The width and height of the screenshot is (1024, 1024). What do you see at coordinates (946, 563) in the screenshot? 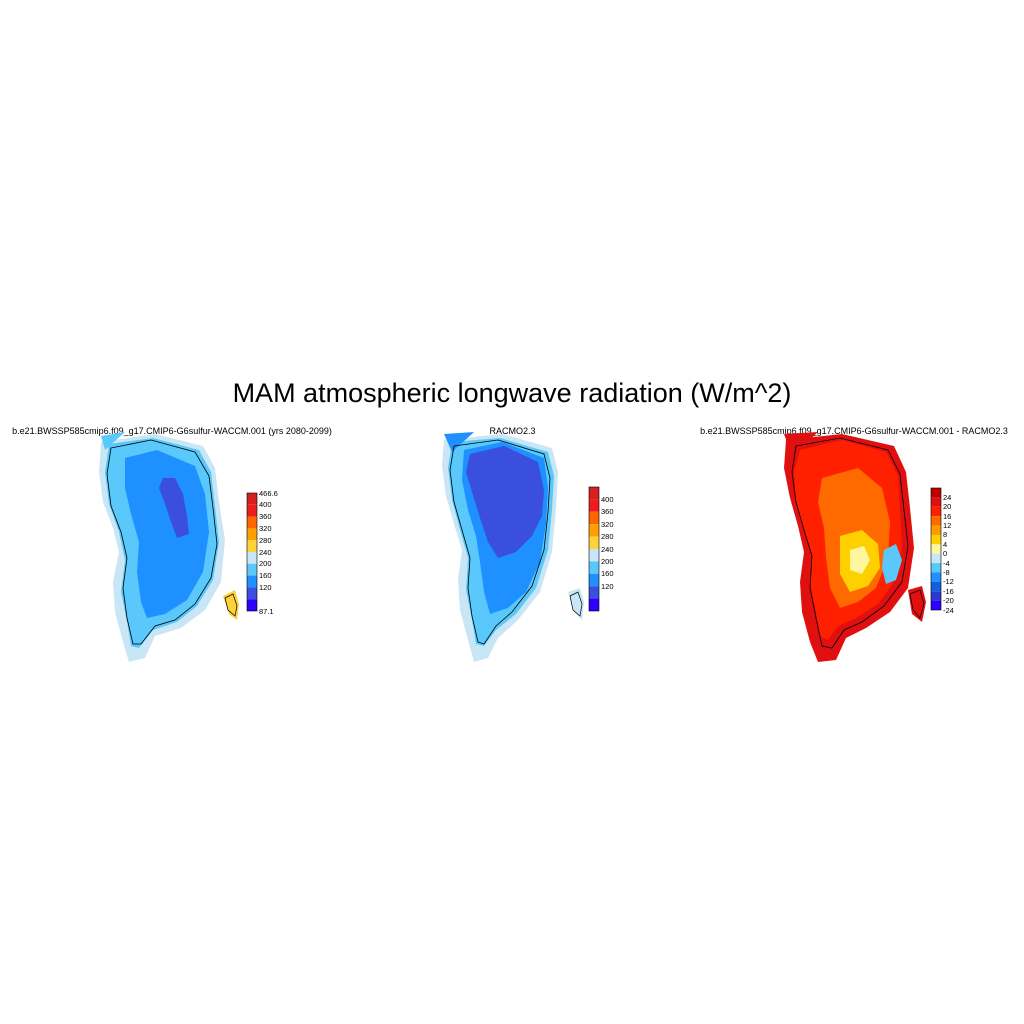
I see `colorbar-tick-label: -4` at bounding box center [946, 563].